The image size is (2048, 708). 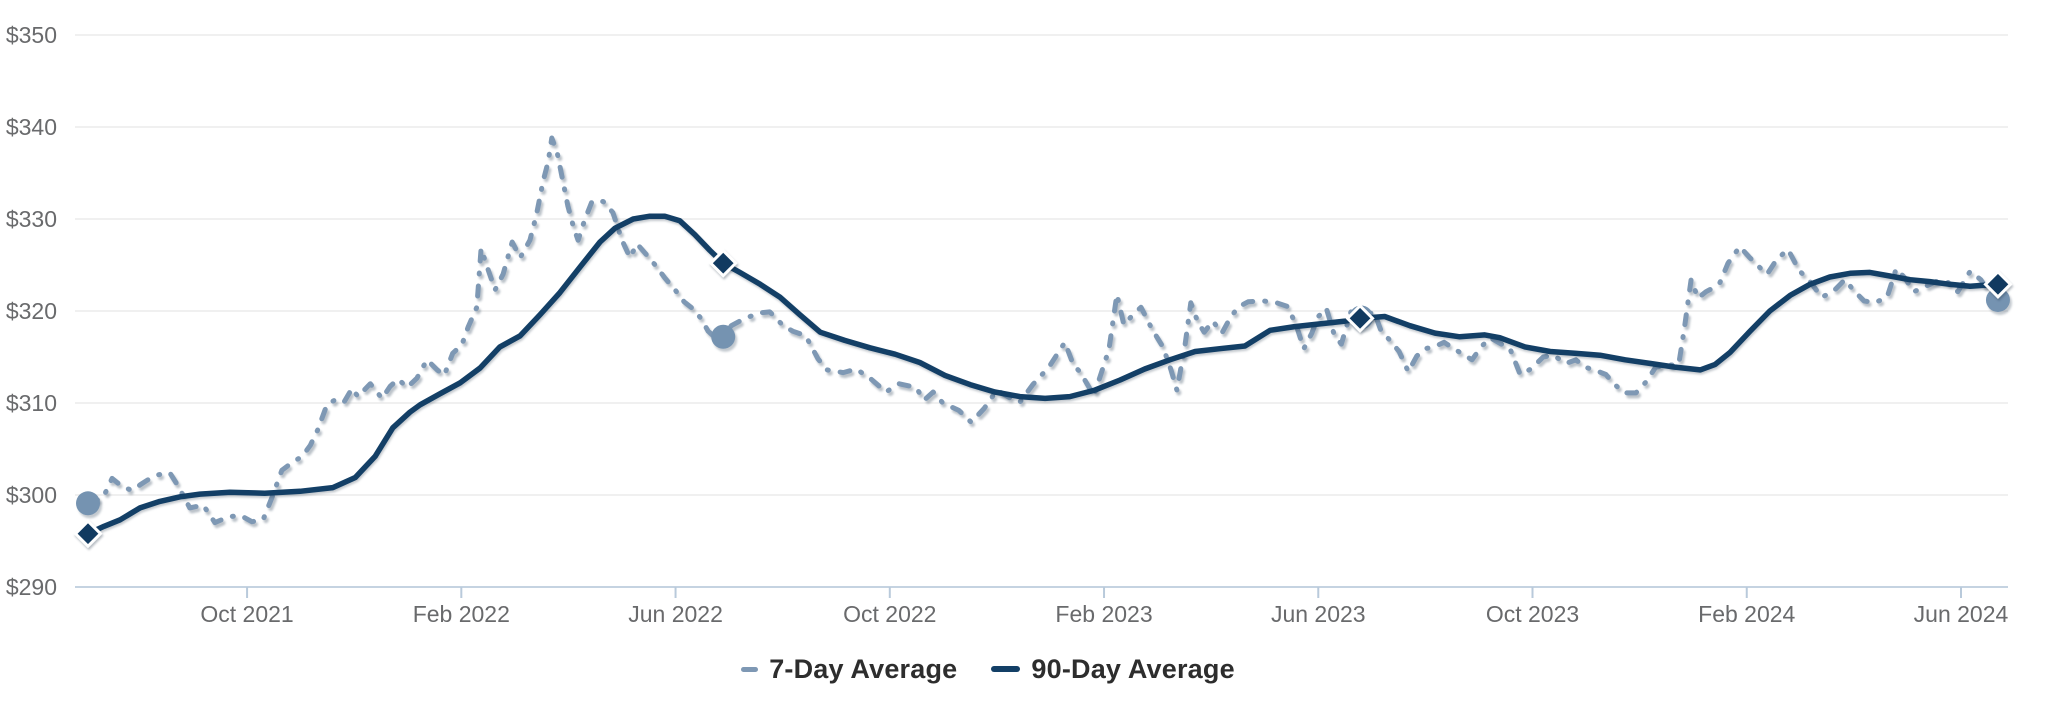 I want to click on x-axis-label-6: Oct 2023, so click(x=1532, y=614).